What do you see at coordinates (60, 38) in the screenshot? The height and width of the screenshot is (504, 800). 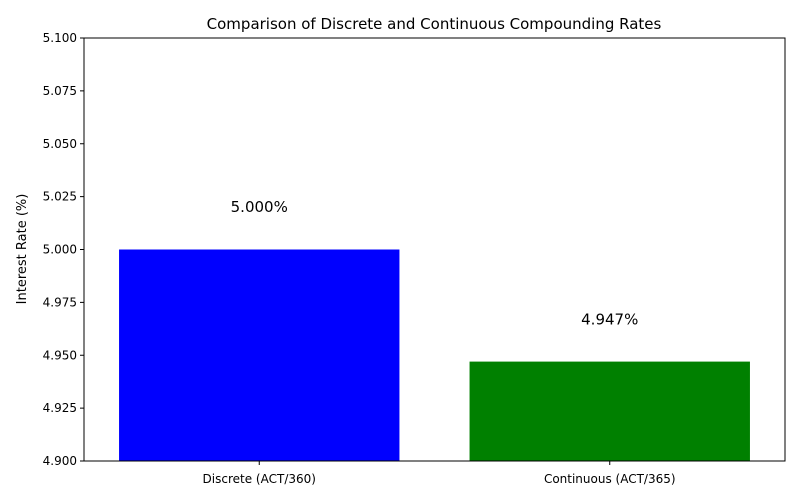 I see `y-tick-label-9: 5.100` at bounding box center [60, 38].